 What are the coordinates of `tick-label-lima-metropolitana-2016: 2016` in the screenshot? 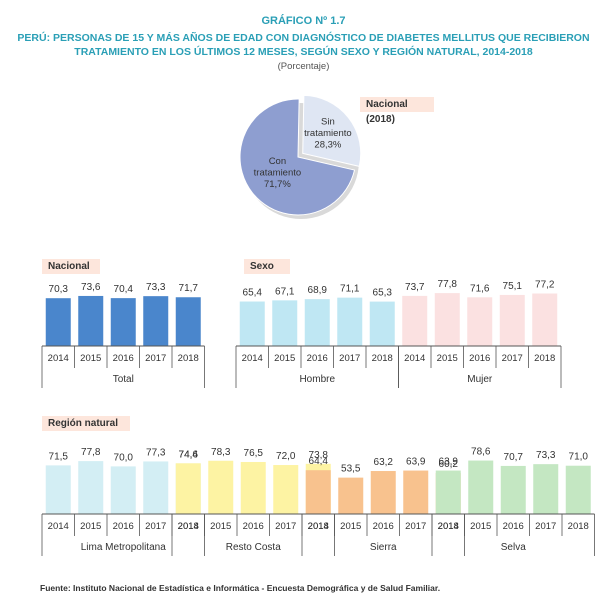 It's located at (123, 526).